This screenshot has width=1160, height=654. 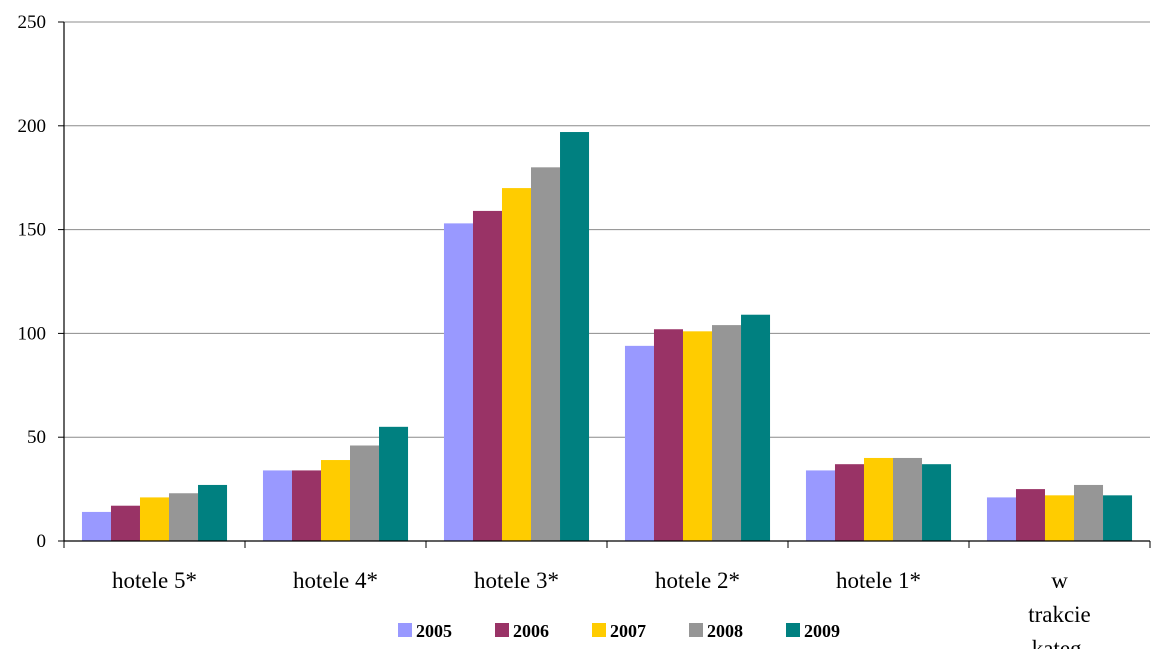 What do you see at coordinates (793, 630) in the screenshot?
I see `legend-swatch-2009` at bounding box center [793, 630].